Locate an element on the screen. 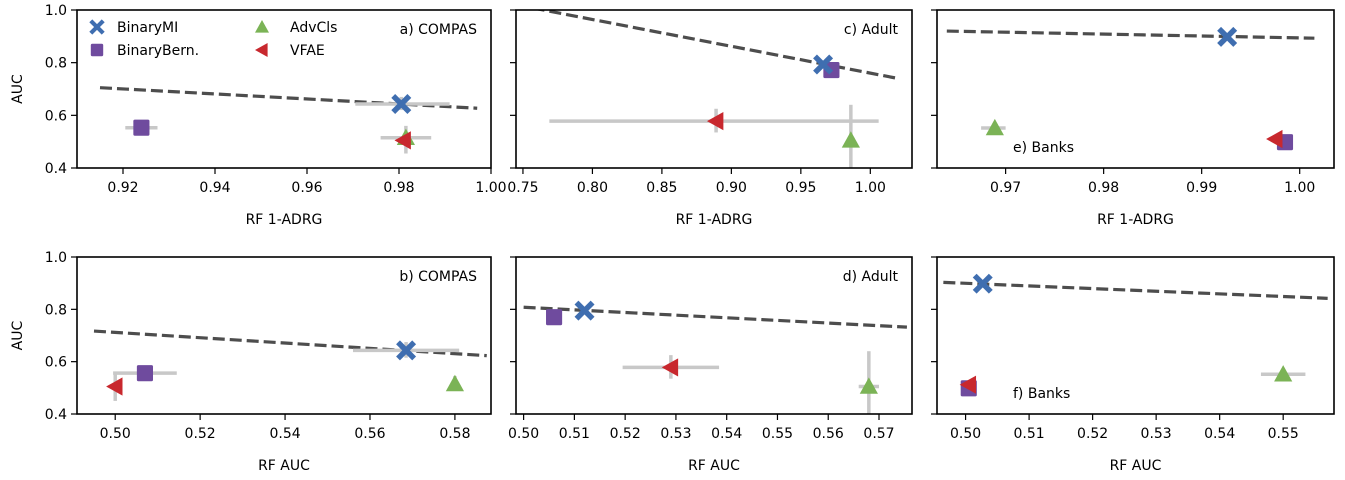 This screenshot has height=480, width=1345. legend-item: AdvCls is located at coordinates (296, 28).